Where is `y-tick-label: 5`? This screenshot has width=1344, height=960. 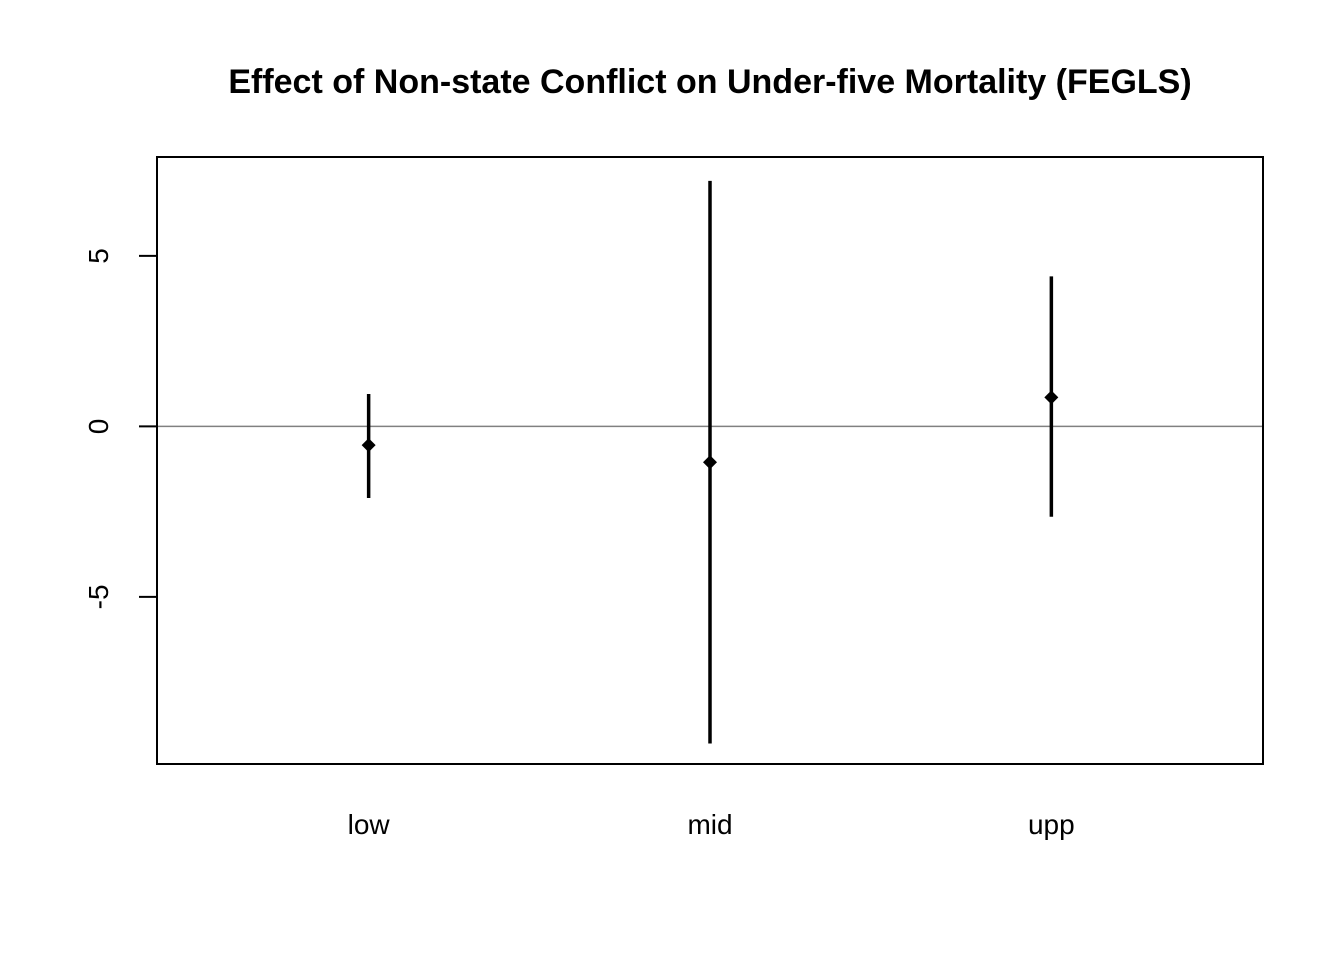
y-tick-label: 5 is located at coordinates (98, 256).